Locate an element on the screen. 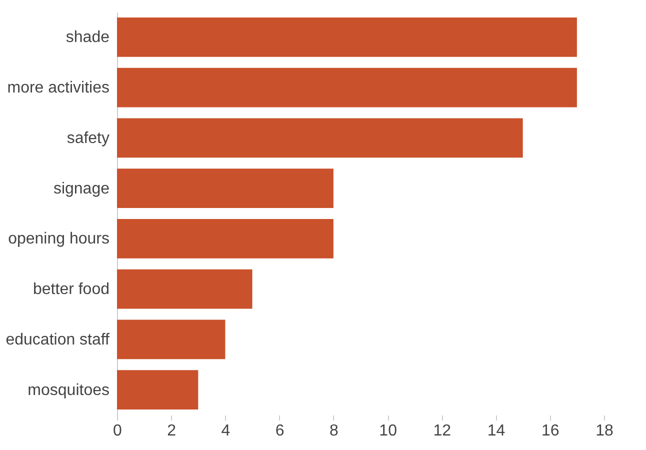  x-tick-label: 18 is located at coordinates (605, 431).